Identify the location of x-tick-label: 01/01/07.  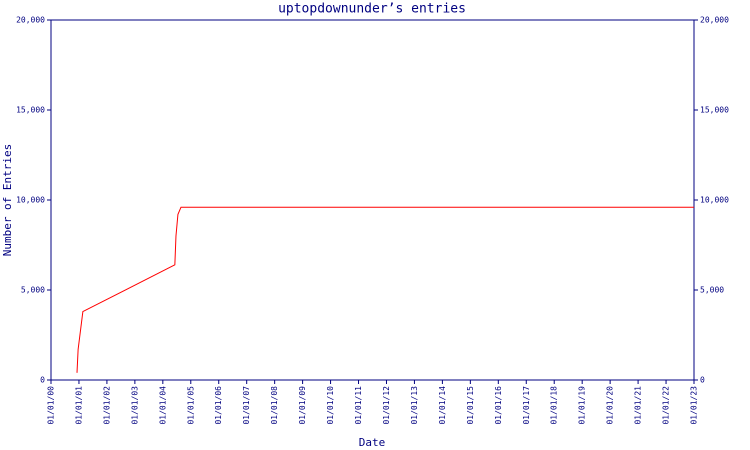
(246, 405).